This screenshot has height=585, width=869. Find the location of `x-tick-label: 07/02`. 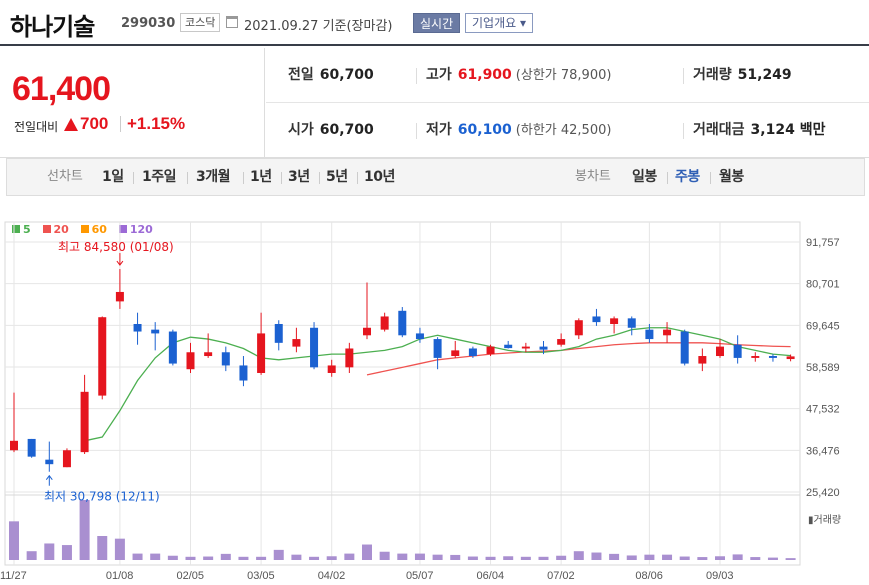

x-tick-label: 07/02 is located at coordinates (561, 576).